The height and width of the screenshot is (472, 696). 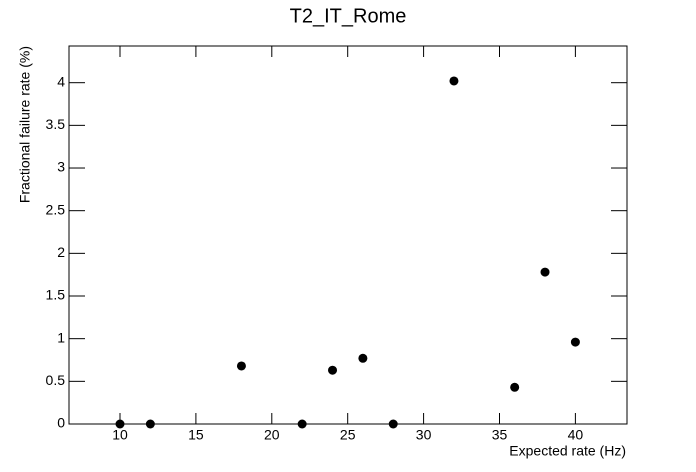 What do you see at coordinates (272, 435) in the screenshot?
I see `x-tick-label: 20` at bounding box center [272, 435].